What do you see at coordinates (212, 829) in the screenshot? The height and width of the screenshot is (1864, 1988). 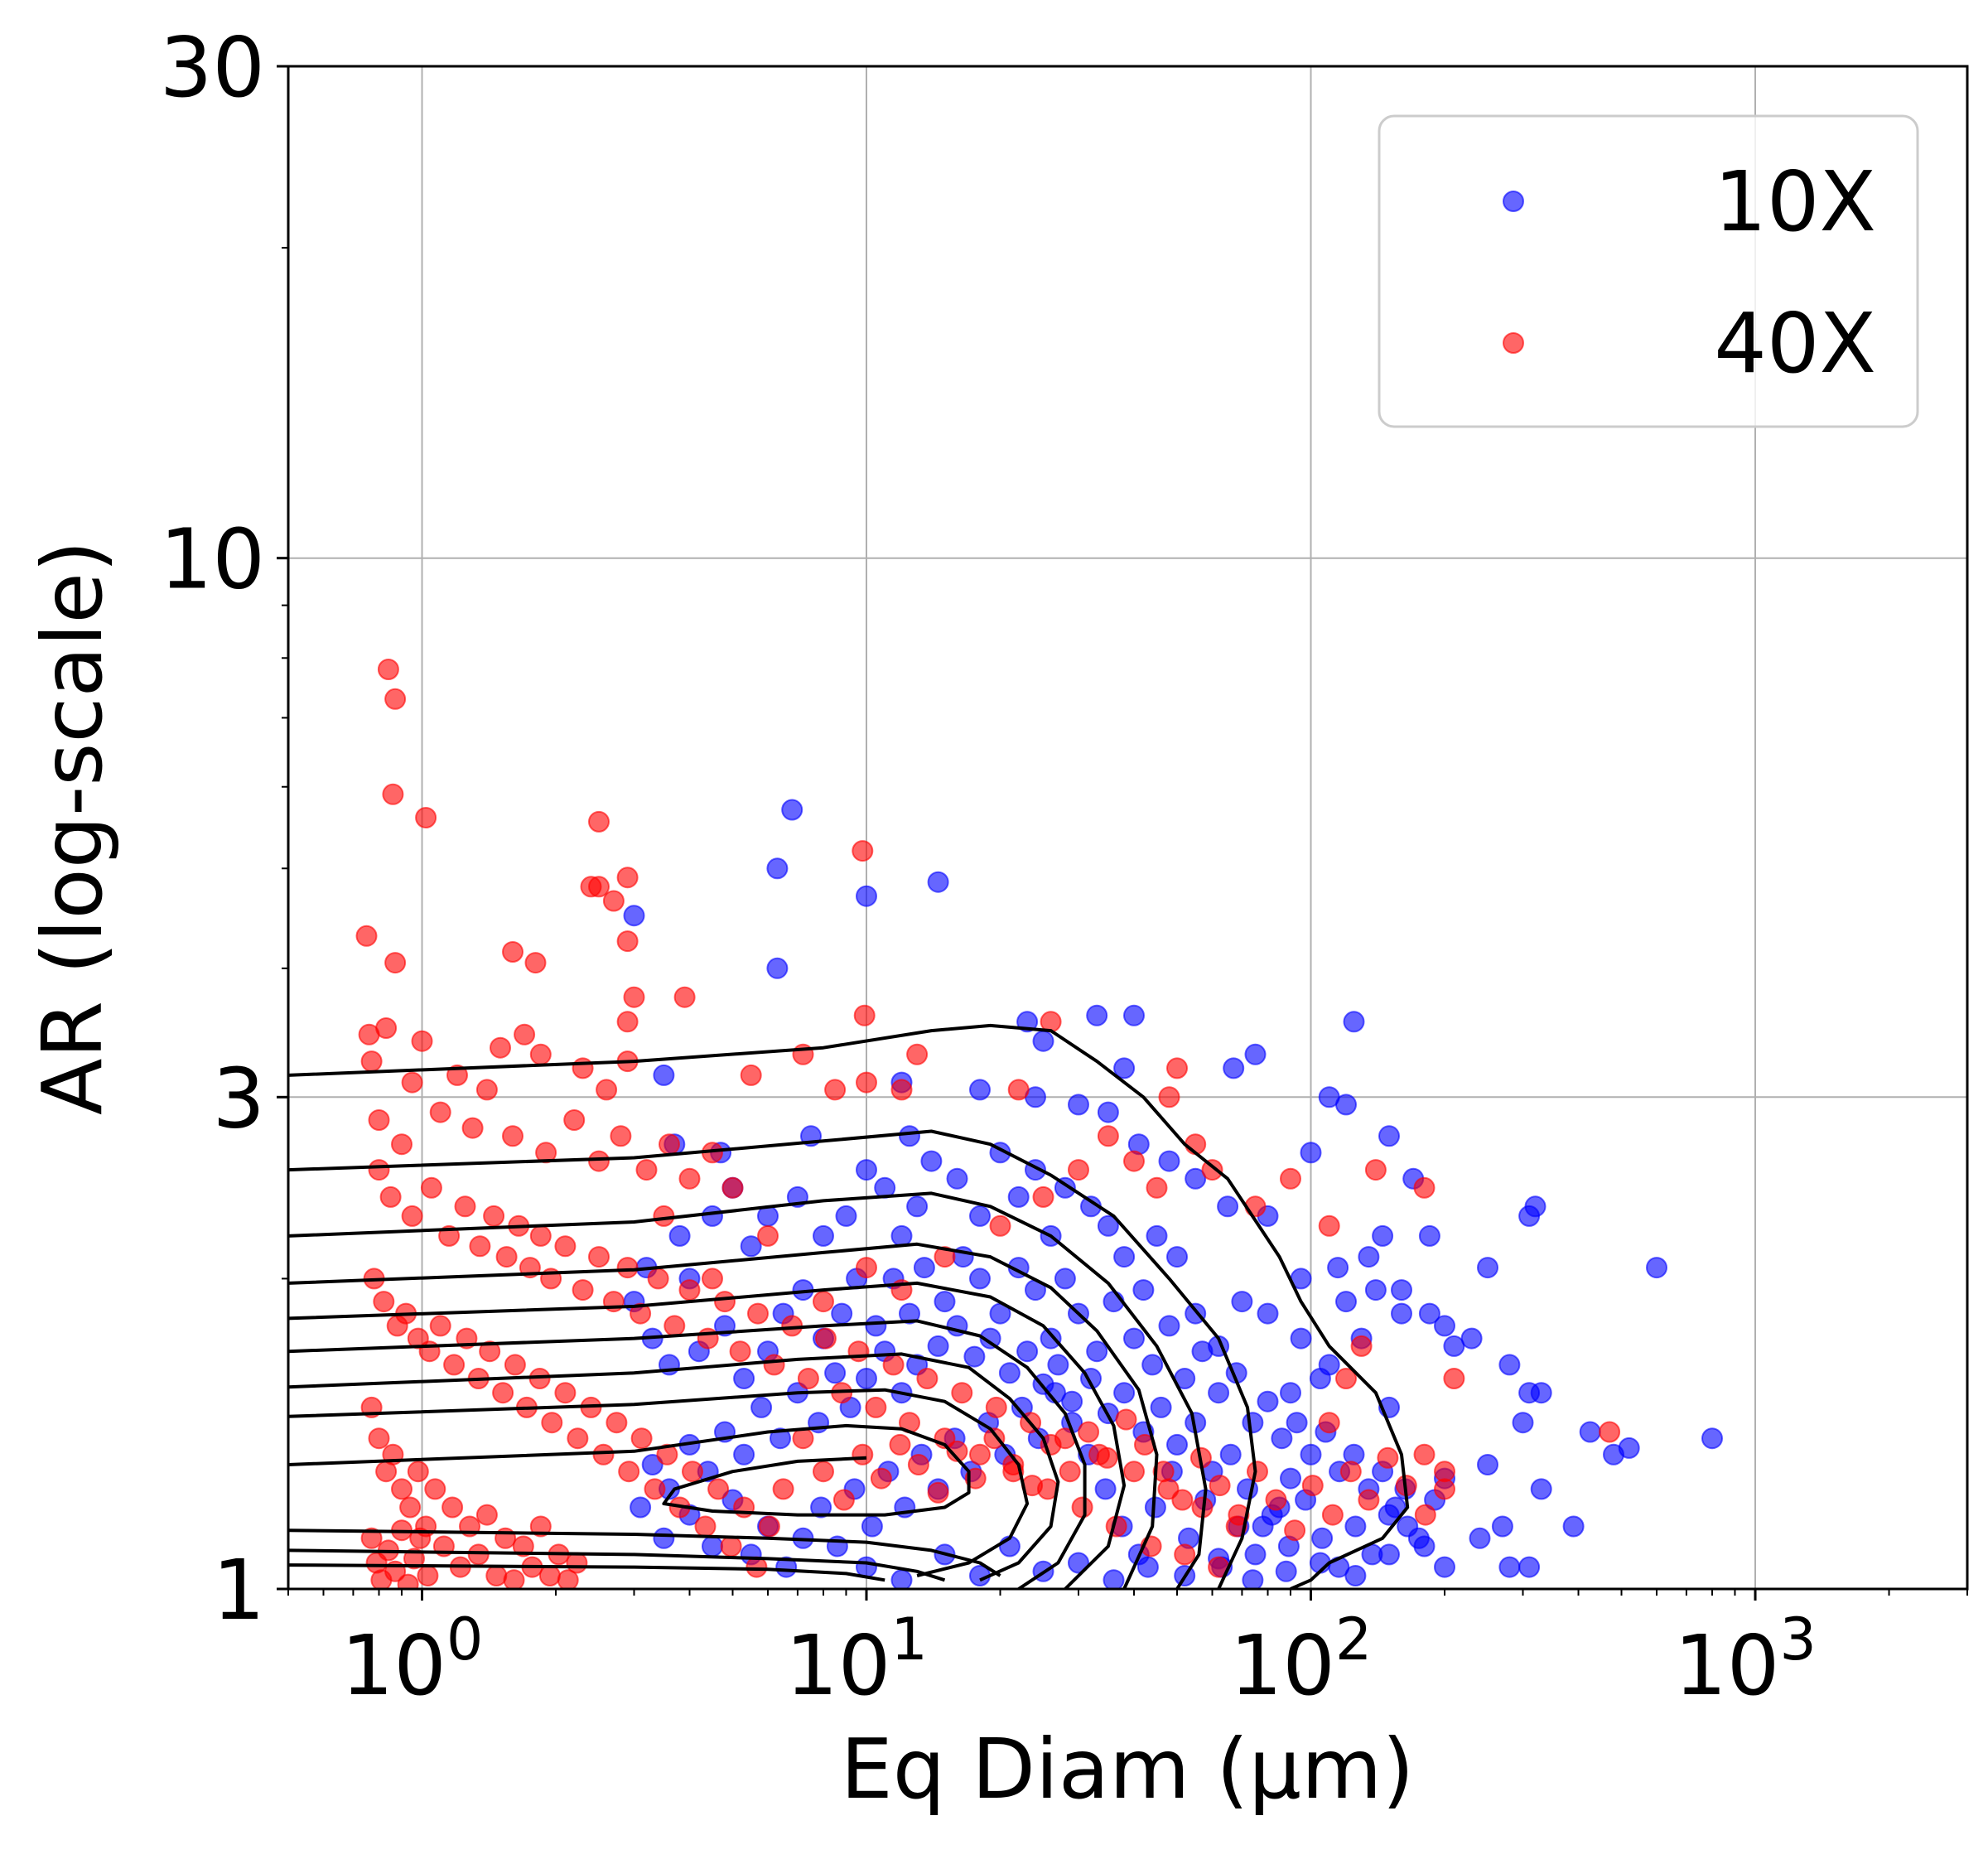 I see `y-tick-labels: 1 3 10 30` at bounding box center [212, 829].